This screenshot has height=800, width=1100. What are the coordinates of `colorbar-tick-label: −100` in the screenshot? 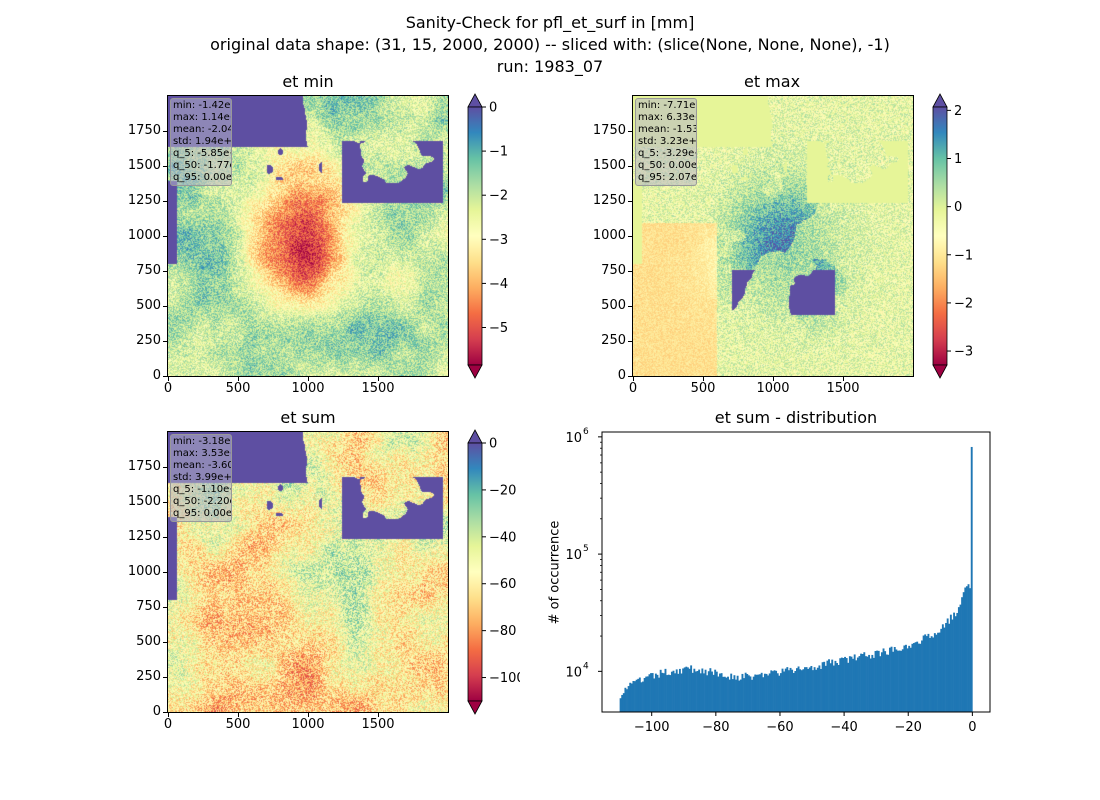 It's located at (504, 678).